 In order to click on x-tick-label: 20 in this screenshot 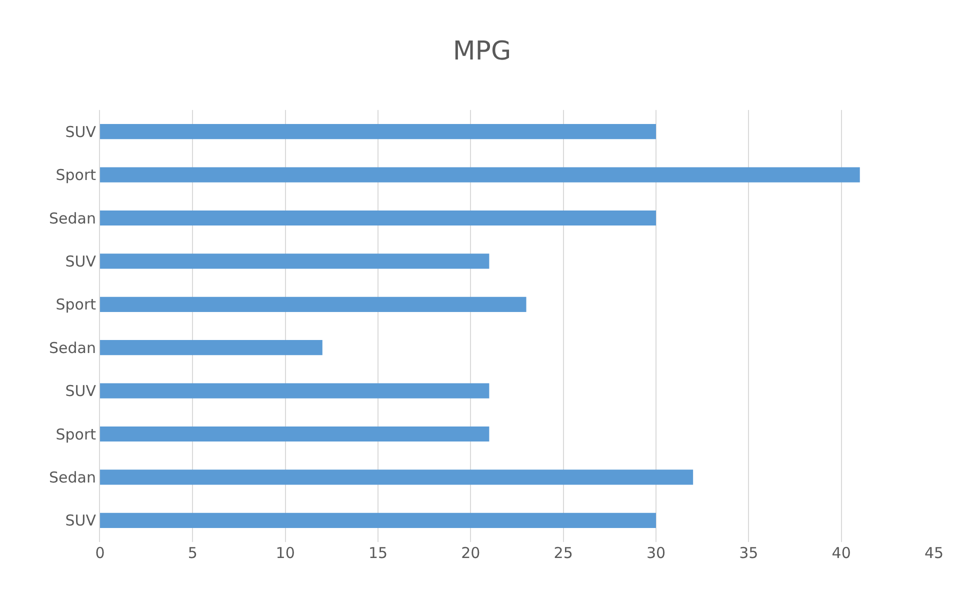, I will do `click(470, 553)`.